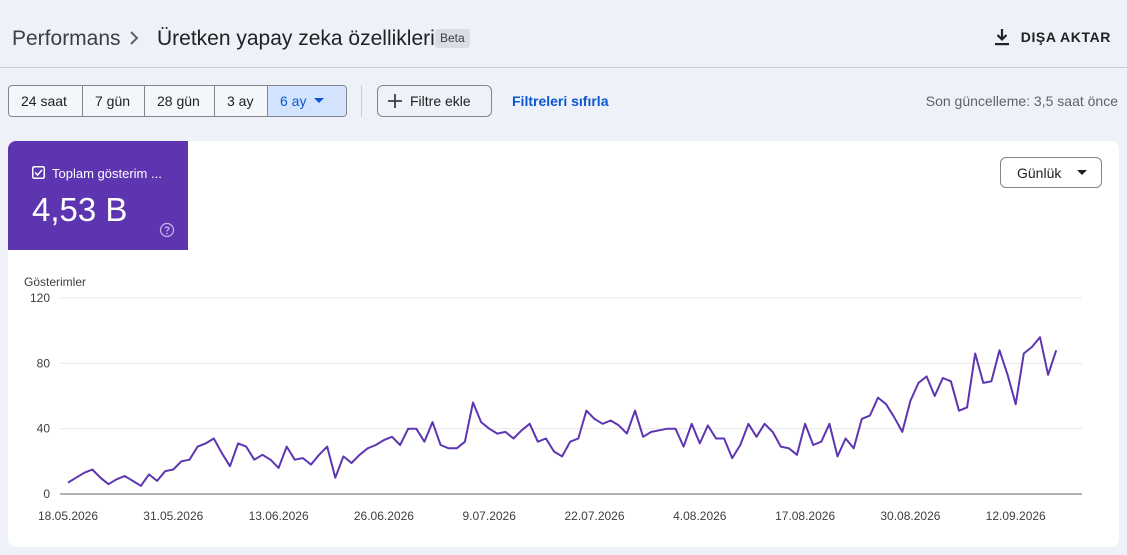 This screenshot has width=1127, height=555. Describe the element at coordinates (560, 101) in the screenshot. I see `reset-filters-link: Filtreleri sıfırla` at that location.